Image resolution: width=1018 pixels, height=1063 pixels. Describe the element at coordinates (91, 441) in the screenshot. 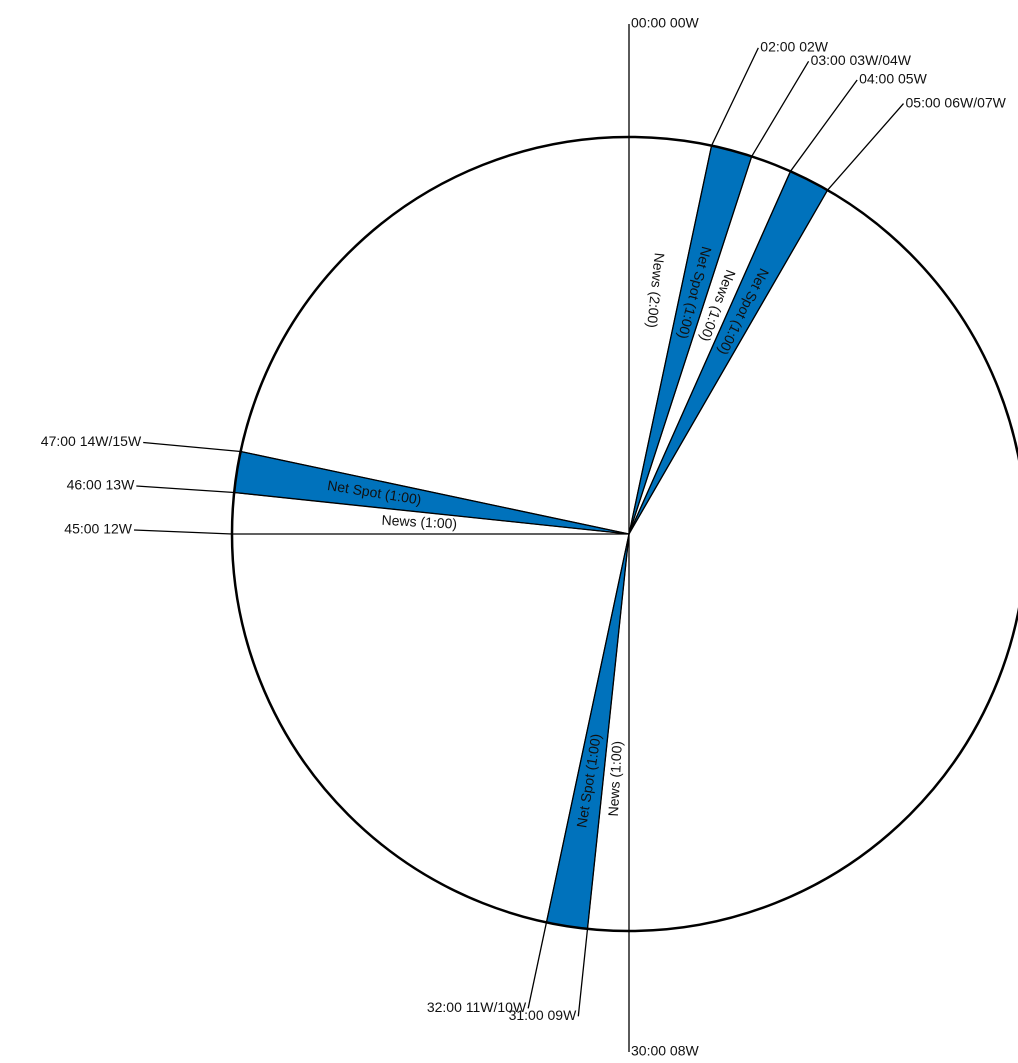

I see `marker-label-10: 47:00 14W/15W` at that location.